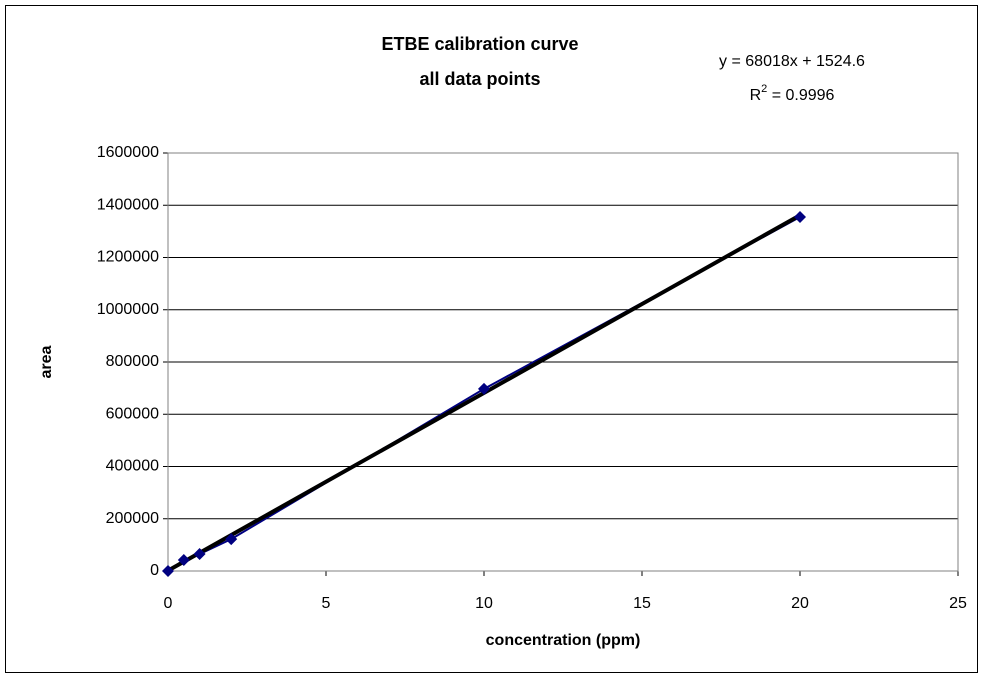 The width and height of the screenshot is (985, 679). What do you see at coordinates (958, 603) in the screenshot?
I see `x-tick-label: 25` at bounding box center [958, 603].